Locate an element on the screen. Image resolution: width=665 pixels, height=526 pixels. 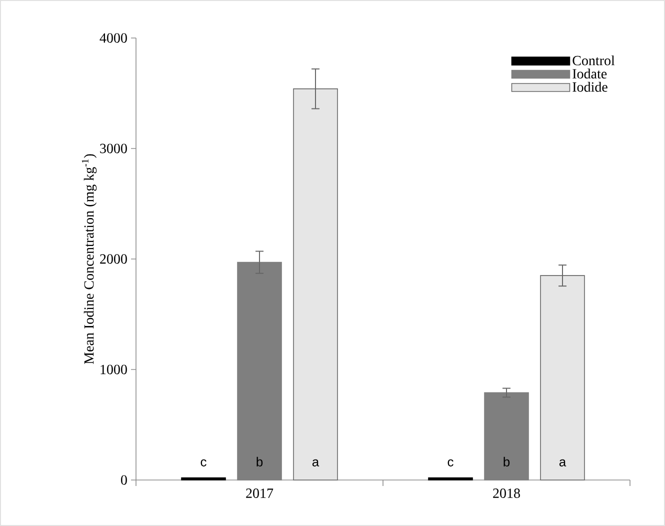
y-tick-label: 3000 is located at coordinates (113, 149).